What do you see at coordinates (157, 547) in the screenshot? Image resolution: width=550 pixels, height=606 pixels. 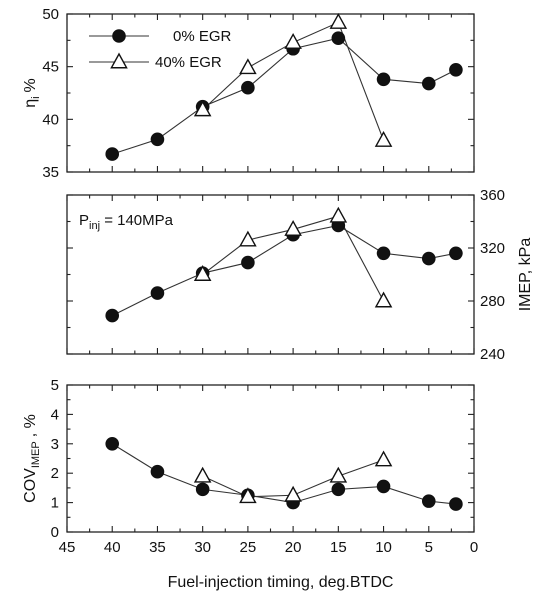 I see `x-tick-label: 35` at bounding box center [157, 547].